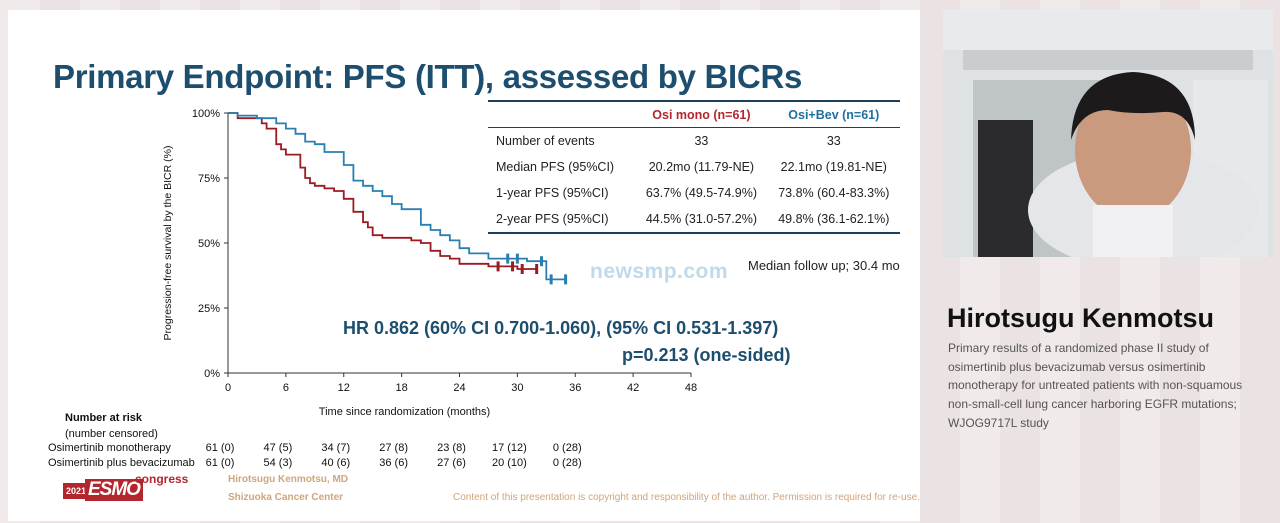 Image resolution: width=1280 pixels, height=523 pixels. I want to click on cell-osi-bev: 22.1mo (19.81-NE), so click(833, 166).